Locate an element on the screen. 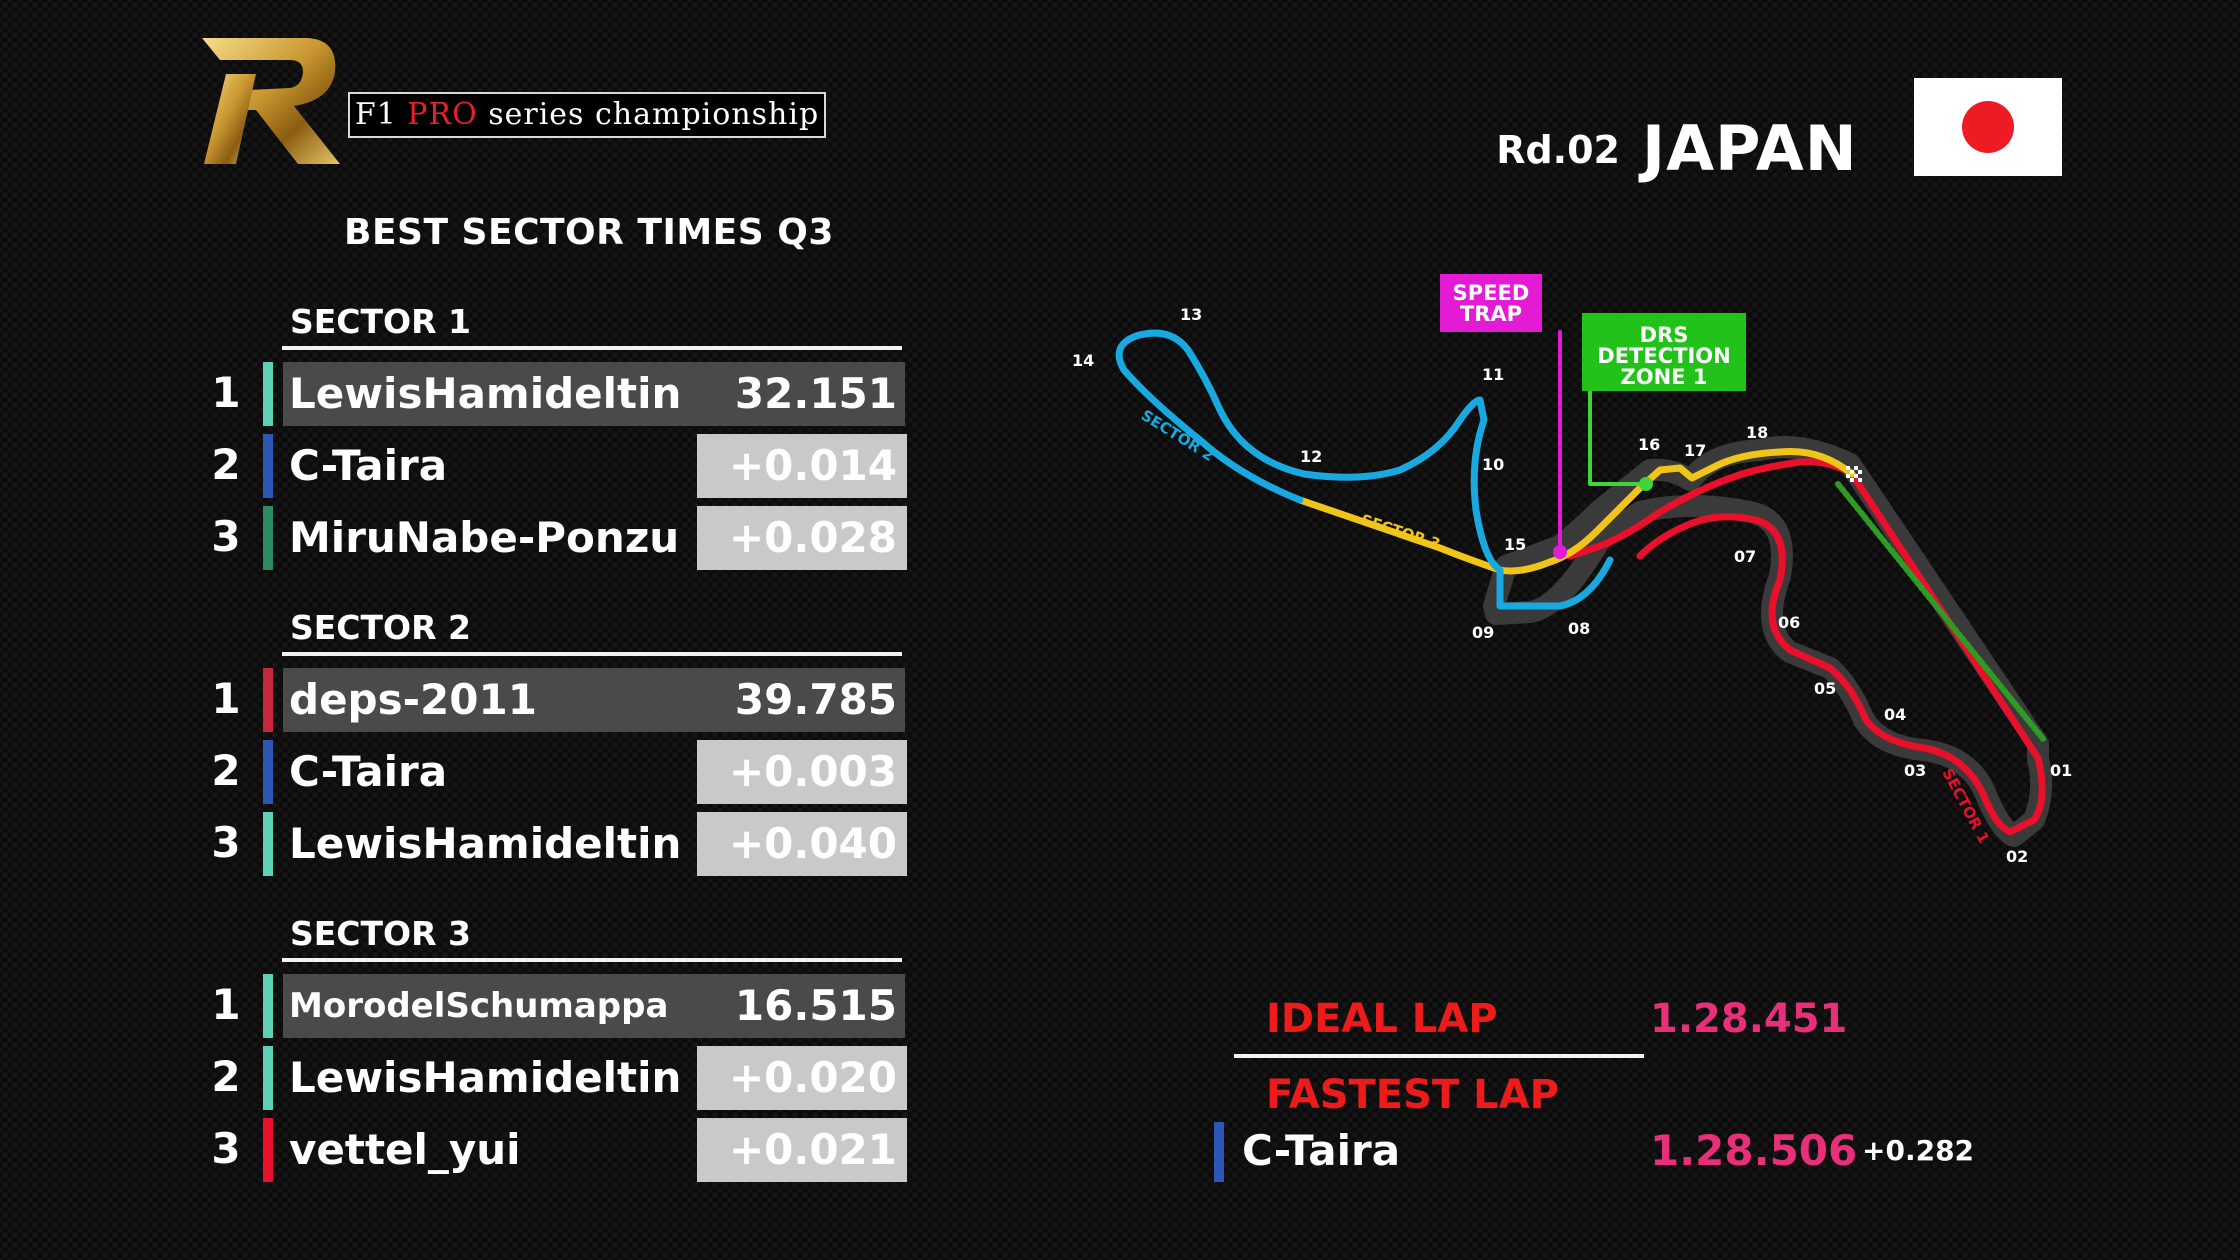 This screenshot has width=2240, height=1260. sector-time: 16.515 is located at coordinates (815, 1005).